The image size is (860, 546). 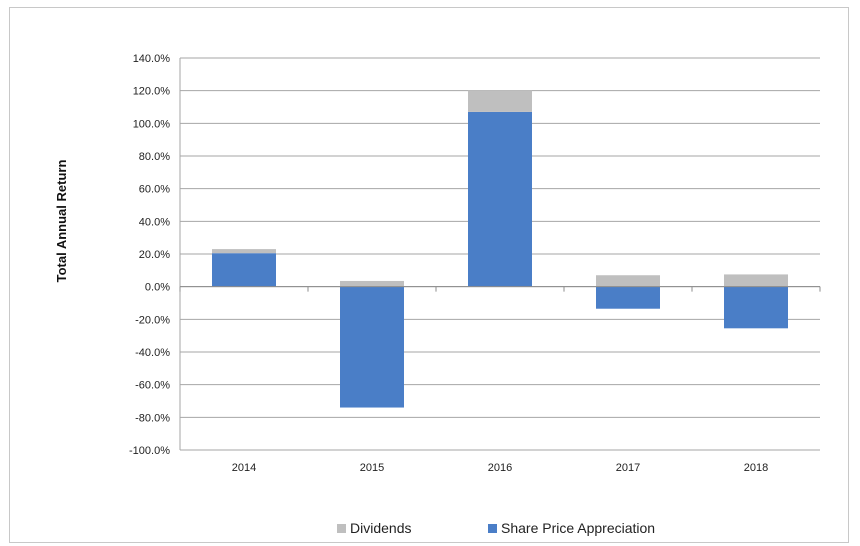 I want to click on y-tick-label: -40.0%, so click(x=152, y=353).